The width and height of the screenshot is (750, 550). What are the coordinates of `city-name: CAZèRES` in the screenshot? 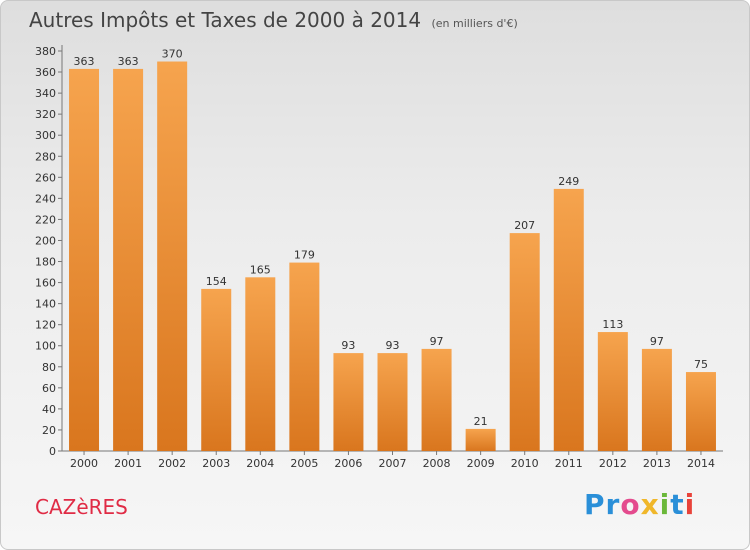 It's located at (81, 507).